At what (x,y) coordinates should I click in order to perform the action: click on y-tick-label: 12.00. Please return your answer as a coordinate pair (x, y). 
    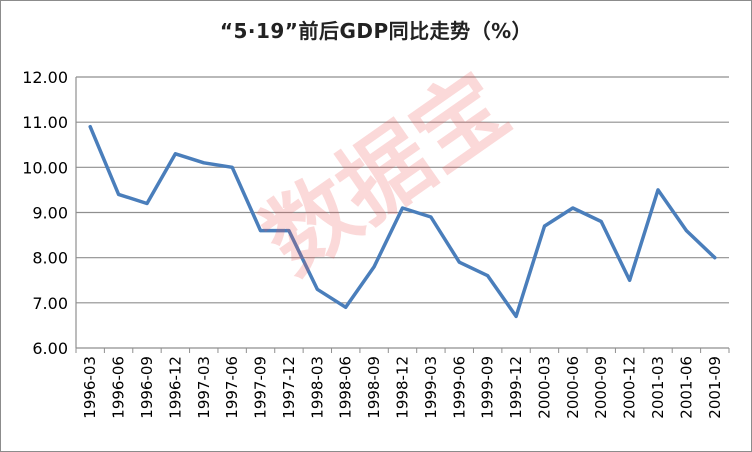
    Looking at the image, I should click on (45, 77).